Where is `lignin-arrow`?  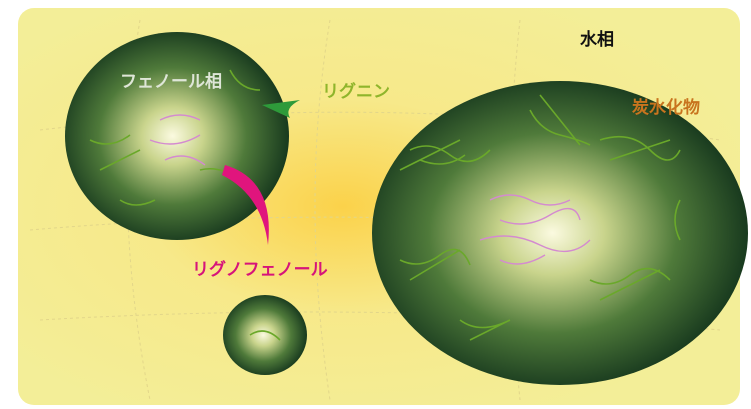 lignin-arrow is located at coordinates (281, 109).